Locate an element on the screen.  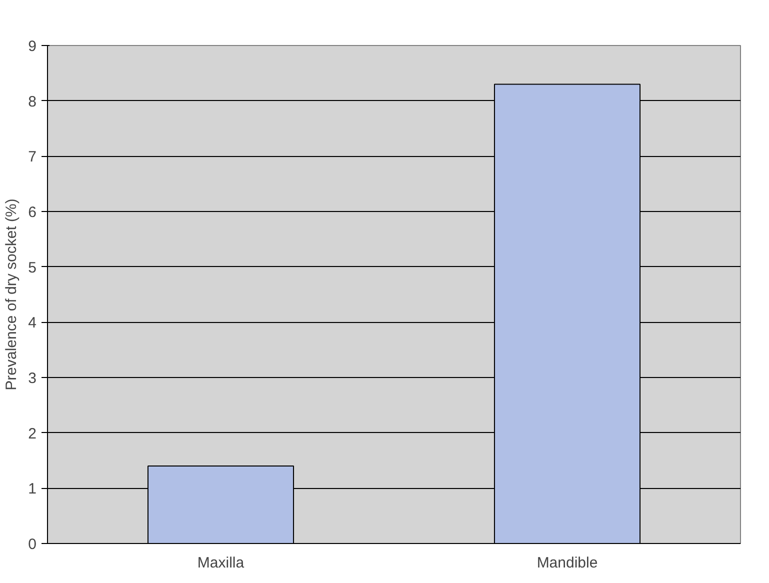
y-axis-title: Prevalence of dry socket (%) is located at coordinates (11, 294).